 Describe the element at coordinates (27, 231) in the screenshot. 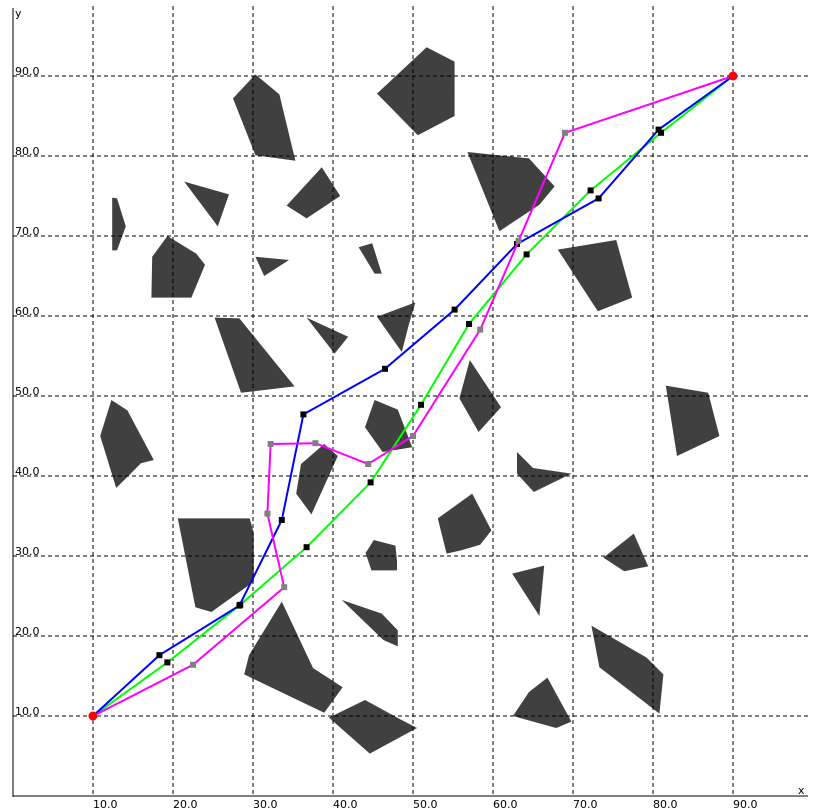

I see `y-tick-label: 70.0` at that location.